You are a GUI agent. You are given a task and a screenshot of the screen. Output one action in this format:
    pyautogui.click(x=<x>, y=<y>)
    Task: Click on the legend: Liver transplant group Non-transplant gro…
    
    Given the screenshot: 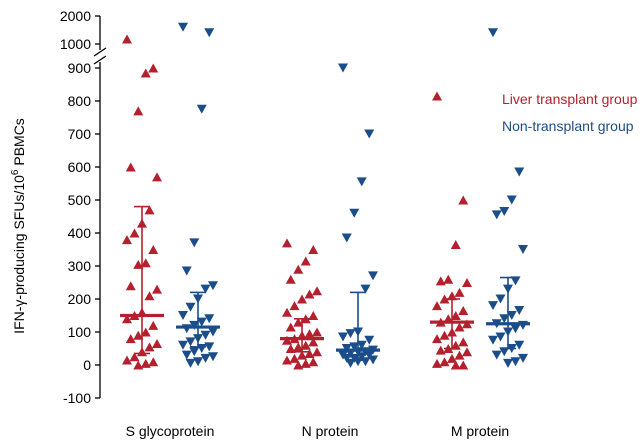 What is the action you would take?
    pyautogui.click(x=570, y=112)
    